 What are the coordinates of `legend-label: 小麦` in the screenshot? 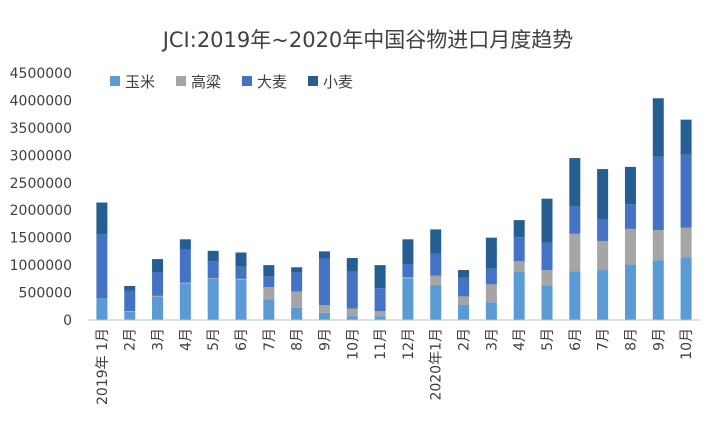 It's located at (338, 82).